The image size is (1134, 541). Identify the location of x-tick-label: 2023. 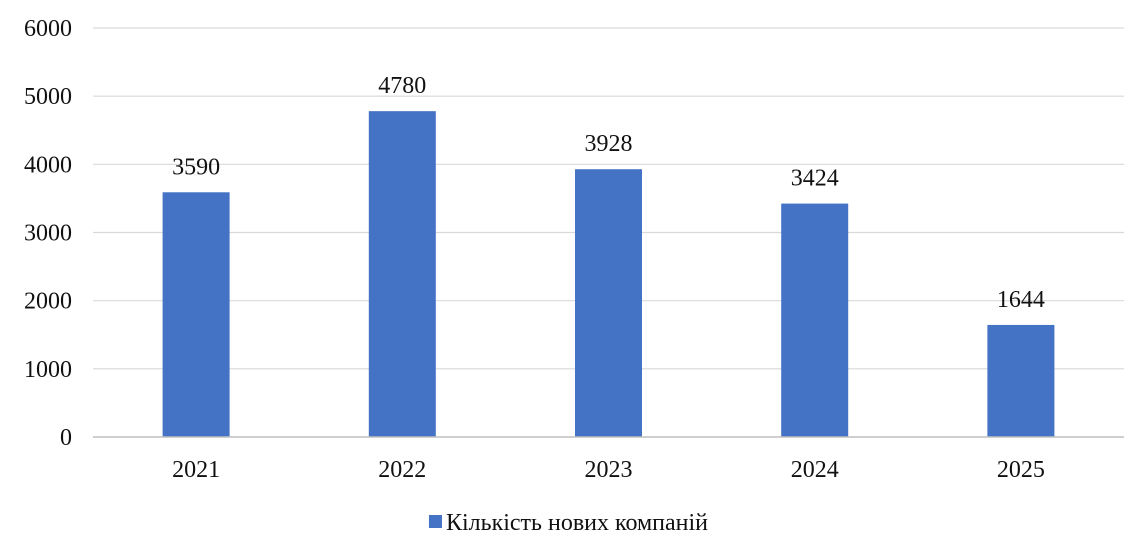
(609, 470).